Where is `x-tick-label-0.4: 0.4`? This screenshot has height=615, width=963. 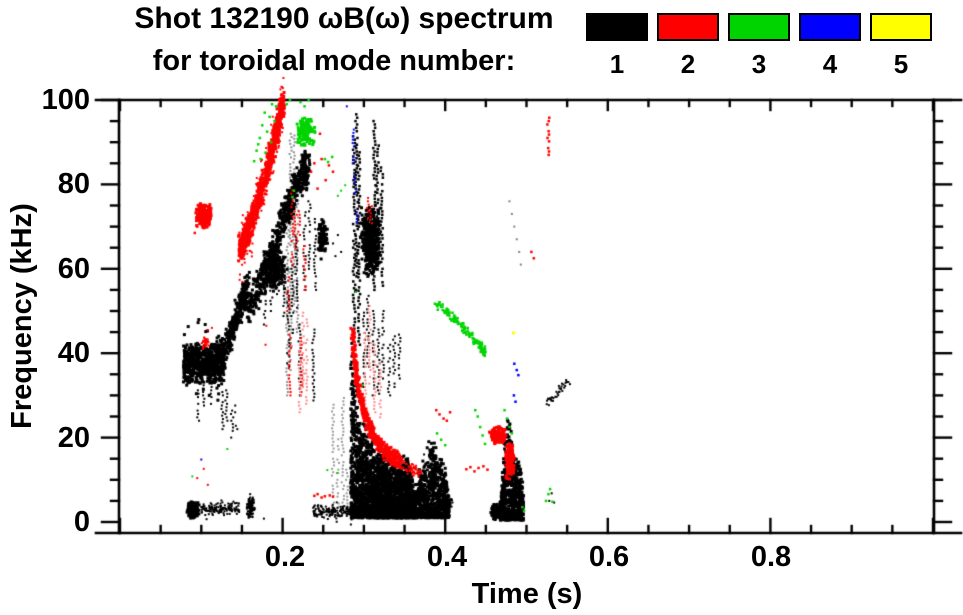
x-tick-label-0.4: 0.4 is located at coordinates (447, 557).